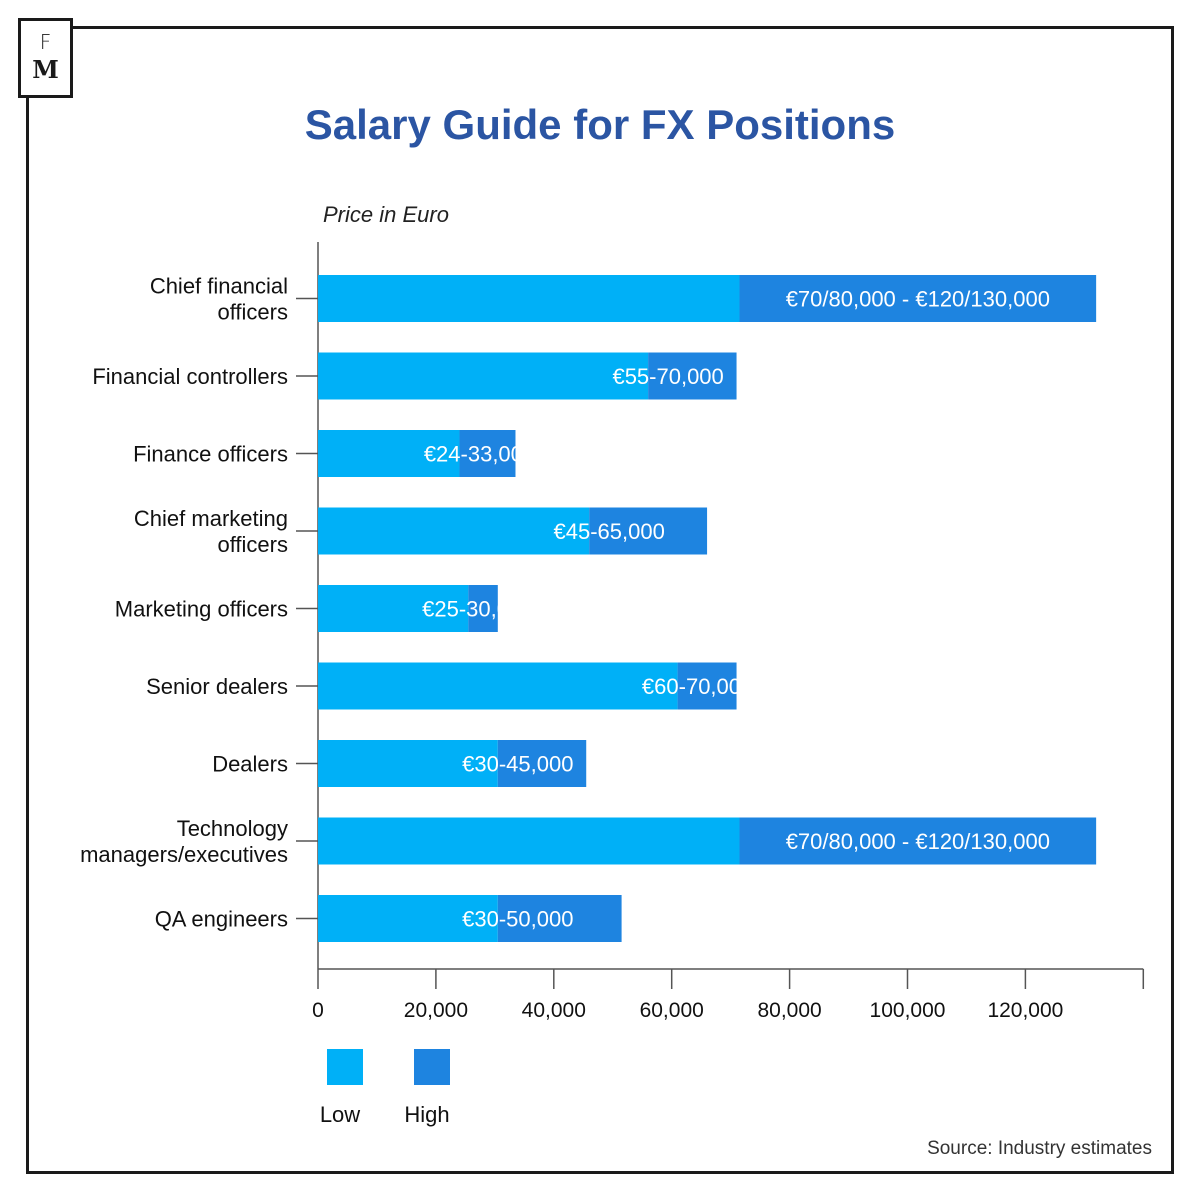 The height and width of the screenshot is (1200, 1200). I want to click on category-label: Marketing officers, so click(201, 609).